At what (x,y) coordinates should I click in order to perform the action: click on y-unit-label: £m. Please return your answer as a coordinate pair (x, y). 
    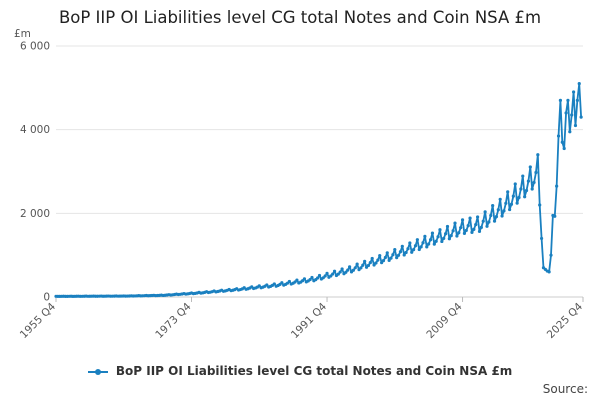
    Looking at the image, I should click on (22, 34).